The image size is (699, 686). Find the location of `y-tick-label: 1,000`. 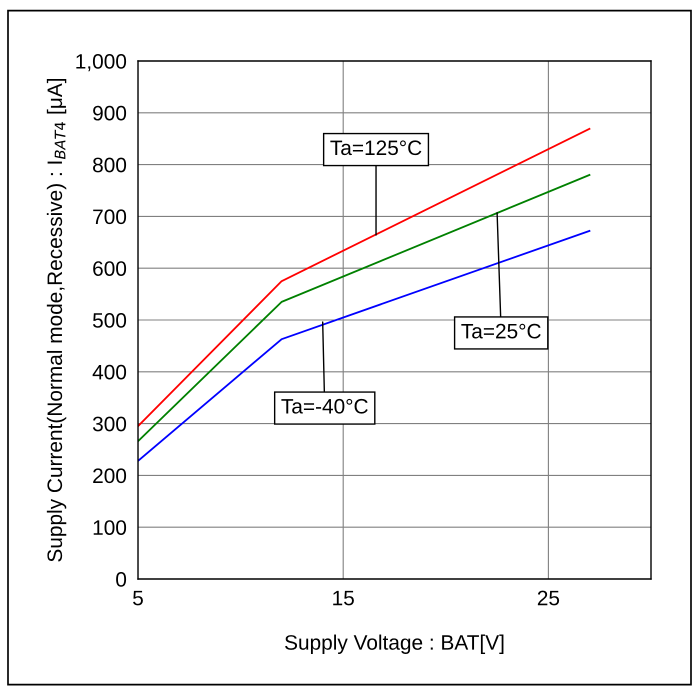

y-tick-label: 1,000 is located at coordinates (101, 63).